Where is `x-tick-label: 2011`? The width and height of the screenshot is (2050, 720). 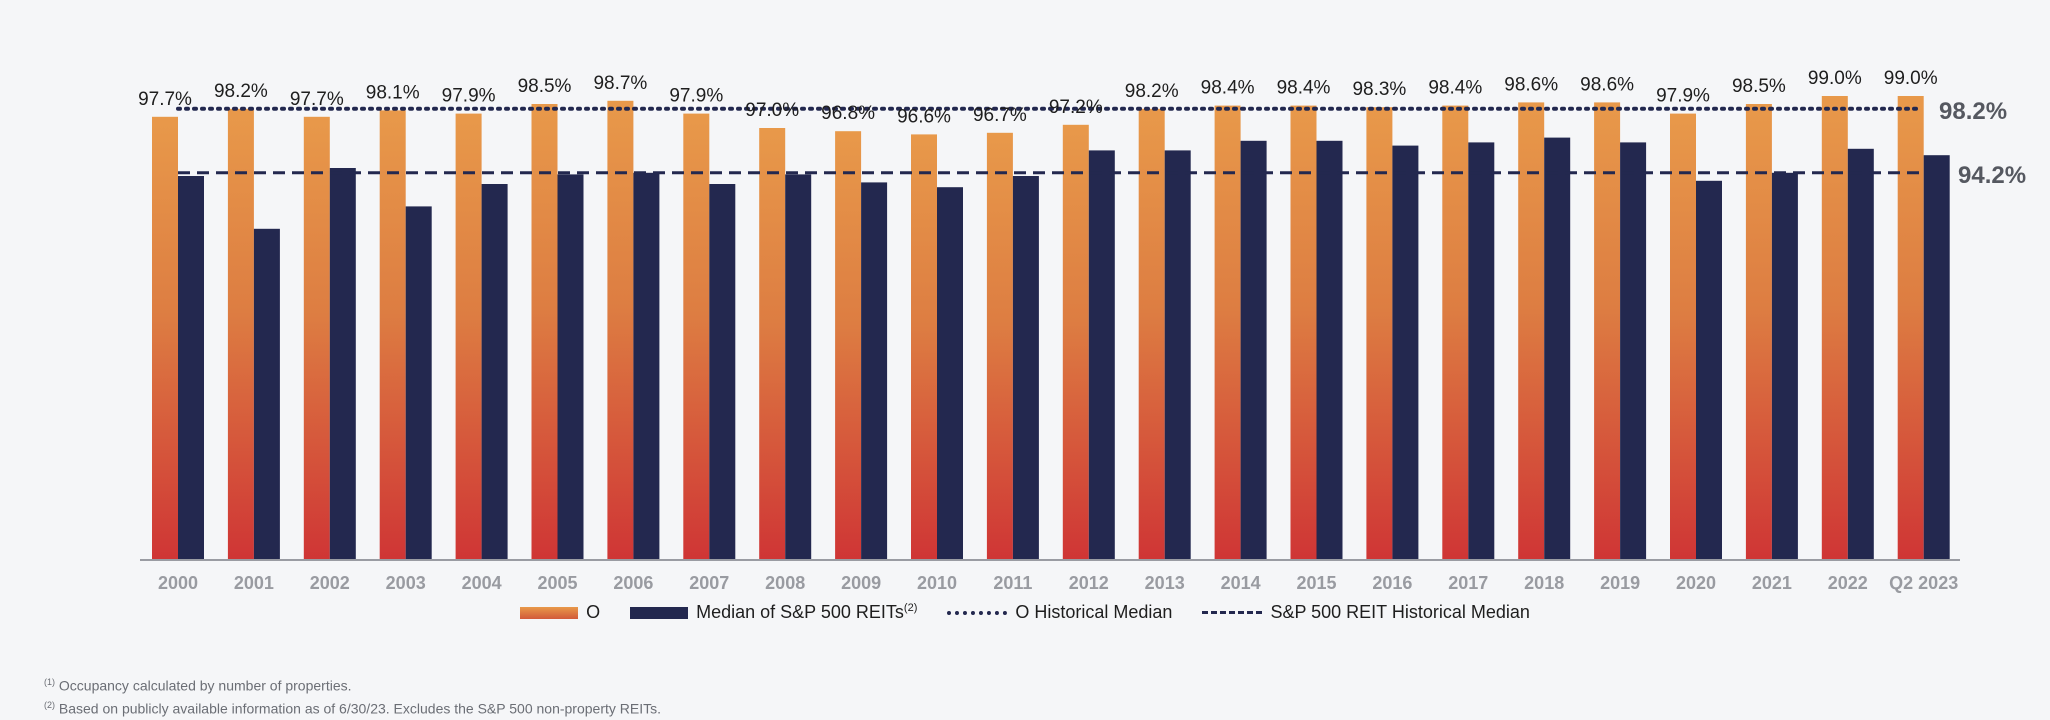
x-tick-label: 2011 is located at coordinates (1012, 583).